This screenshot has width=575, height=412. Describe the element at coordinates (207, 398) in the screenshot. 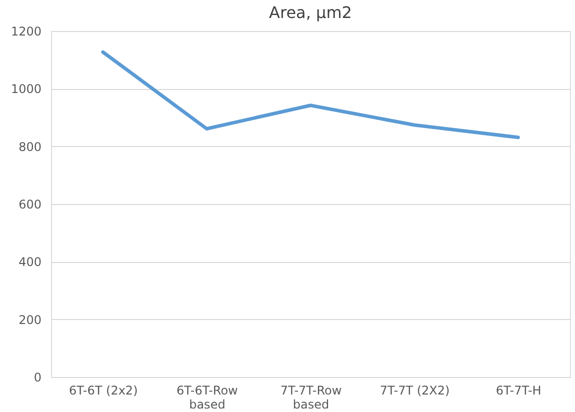

I see `x-tick-label: 6T-6T-Row based` at that location.